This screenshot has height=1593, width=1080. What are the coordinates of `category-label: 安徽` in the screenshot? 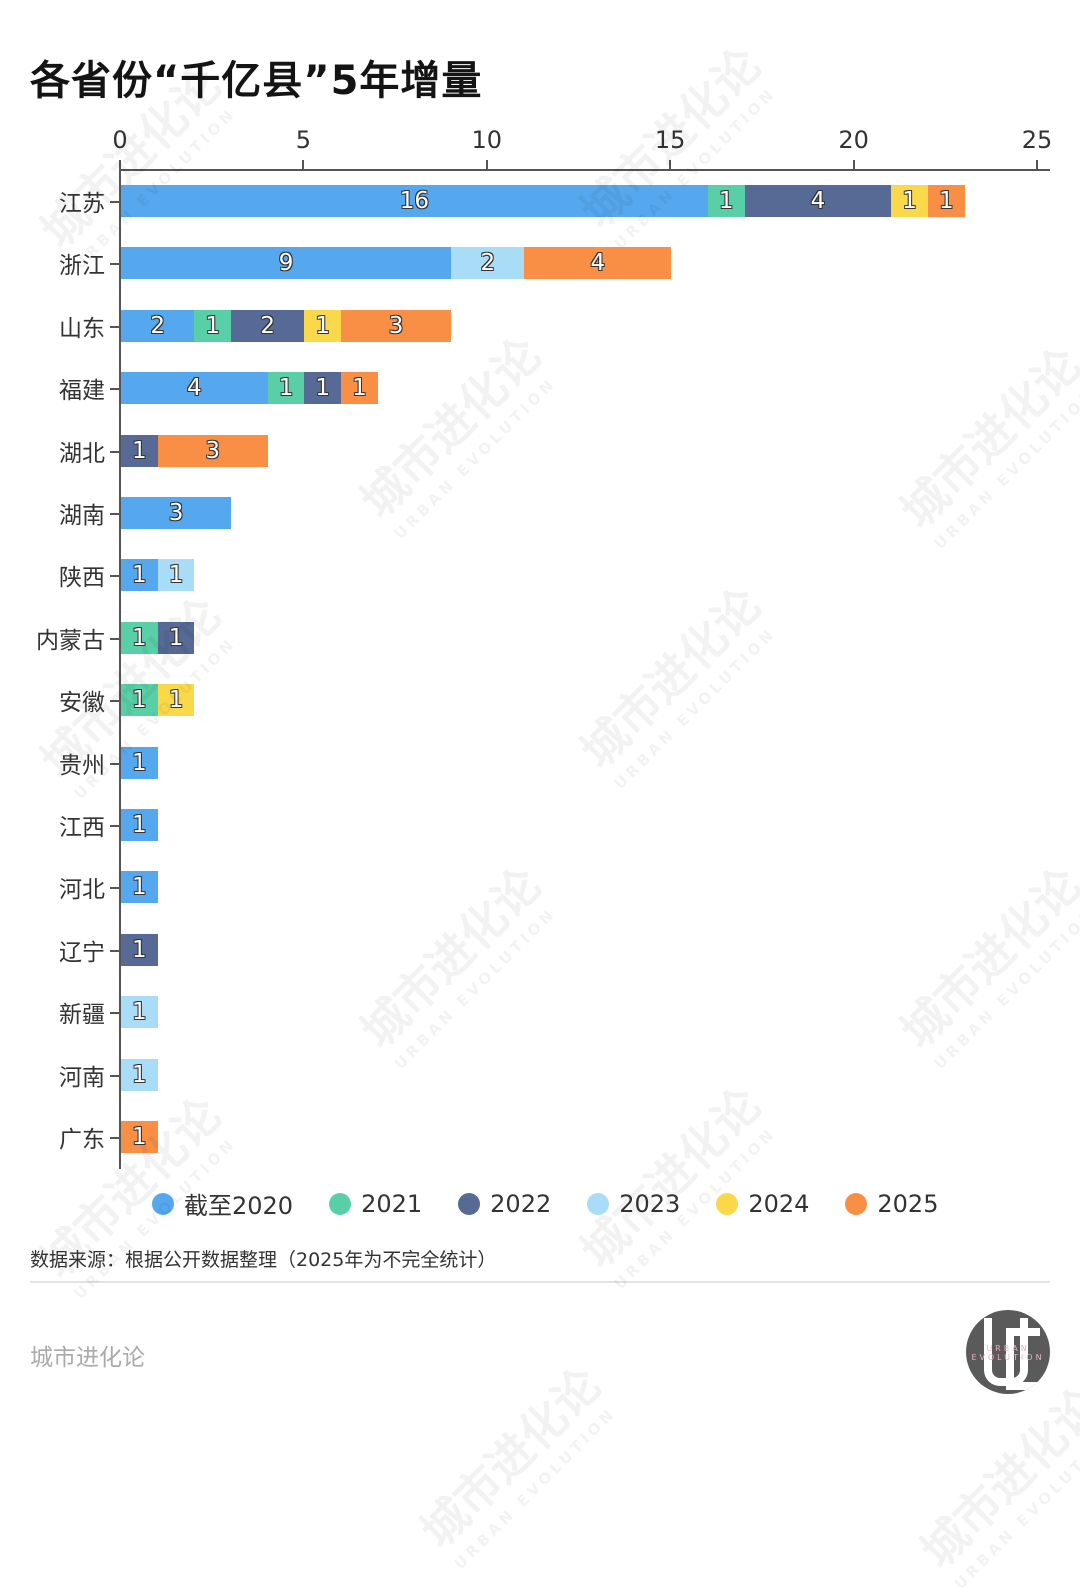 It's located at (82, 703).